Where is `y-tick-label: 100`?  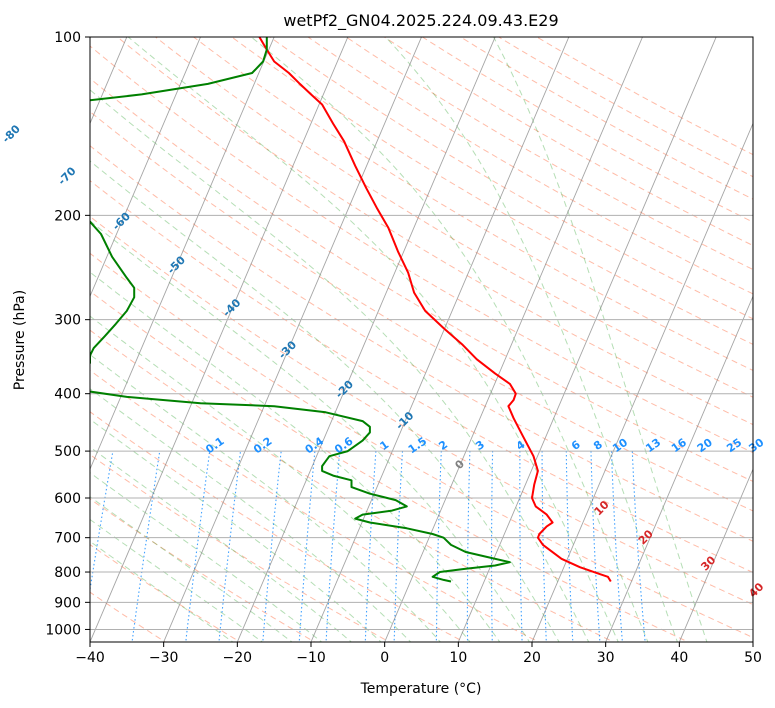 y-tick-label: 100 is located at coordinates (67, 38).